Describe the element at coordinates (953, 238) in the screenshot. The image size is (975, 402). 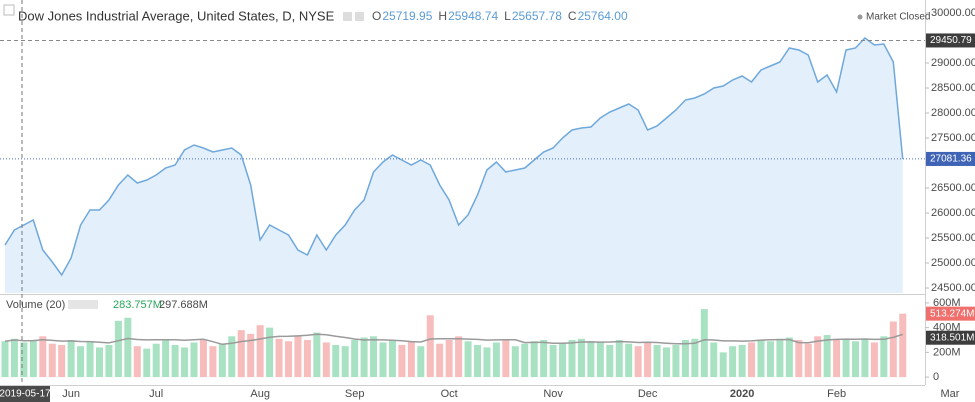
I see `y-tick-label: 25500.00` at that location.